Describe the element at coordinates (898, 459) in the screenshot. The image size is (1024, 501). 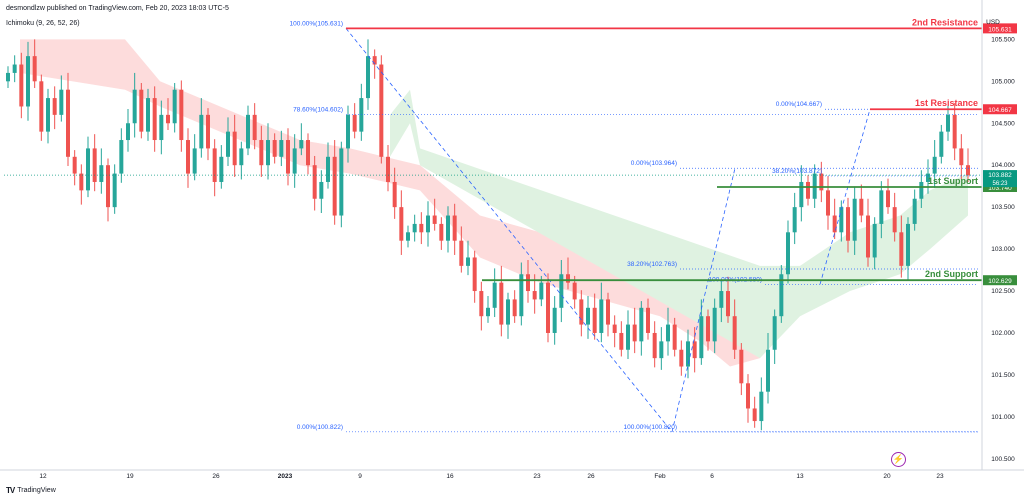
I see `lightning-icon: ⚡` at that location.